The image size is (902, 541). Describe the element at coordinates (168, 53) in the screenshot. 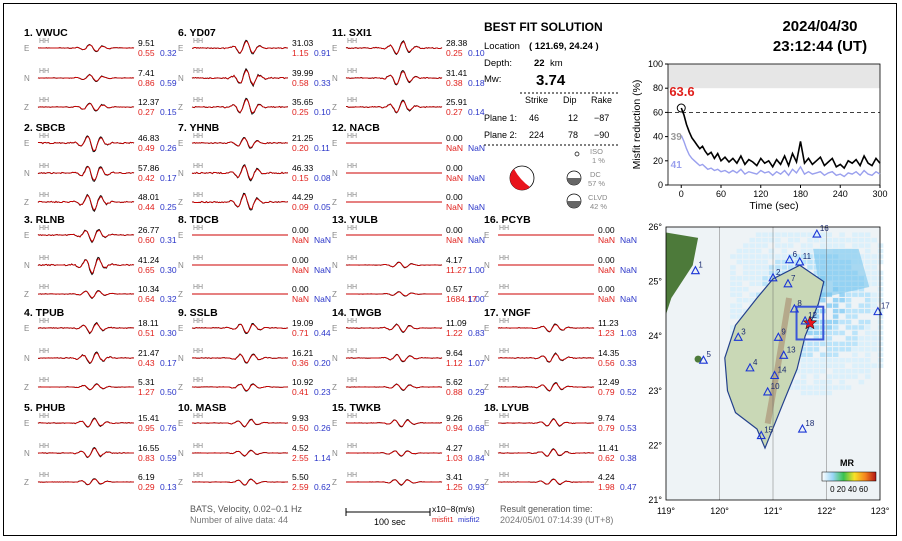

I see `misfit2-value: 0.32` at that location.